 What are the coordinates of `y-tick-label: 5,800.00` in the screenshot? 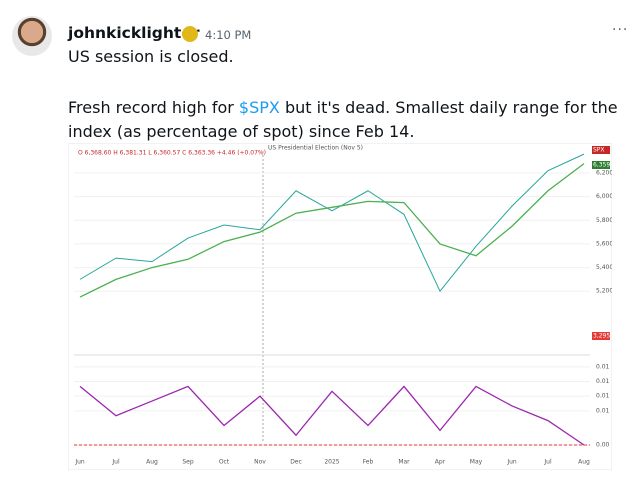 It's located at (604, 220).